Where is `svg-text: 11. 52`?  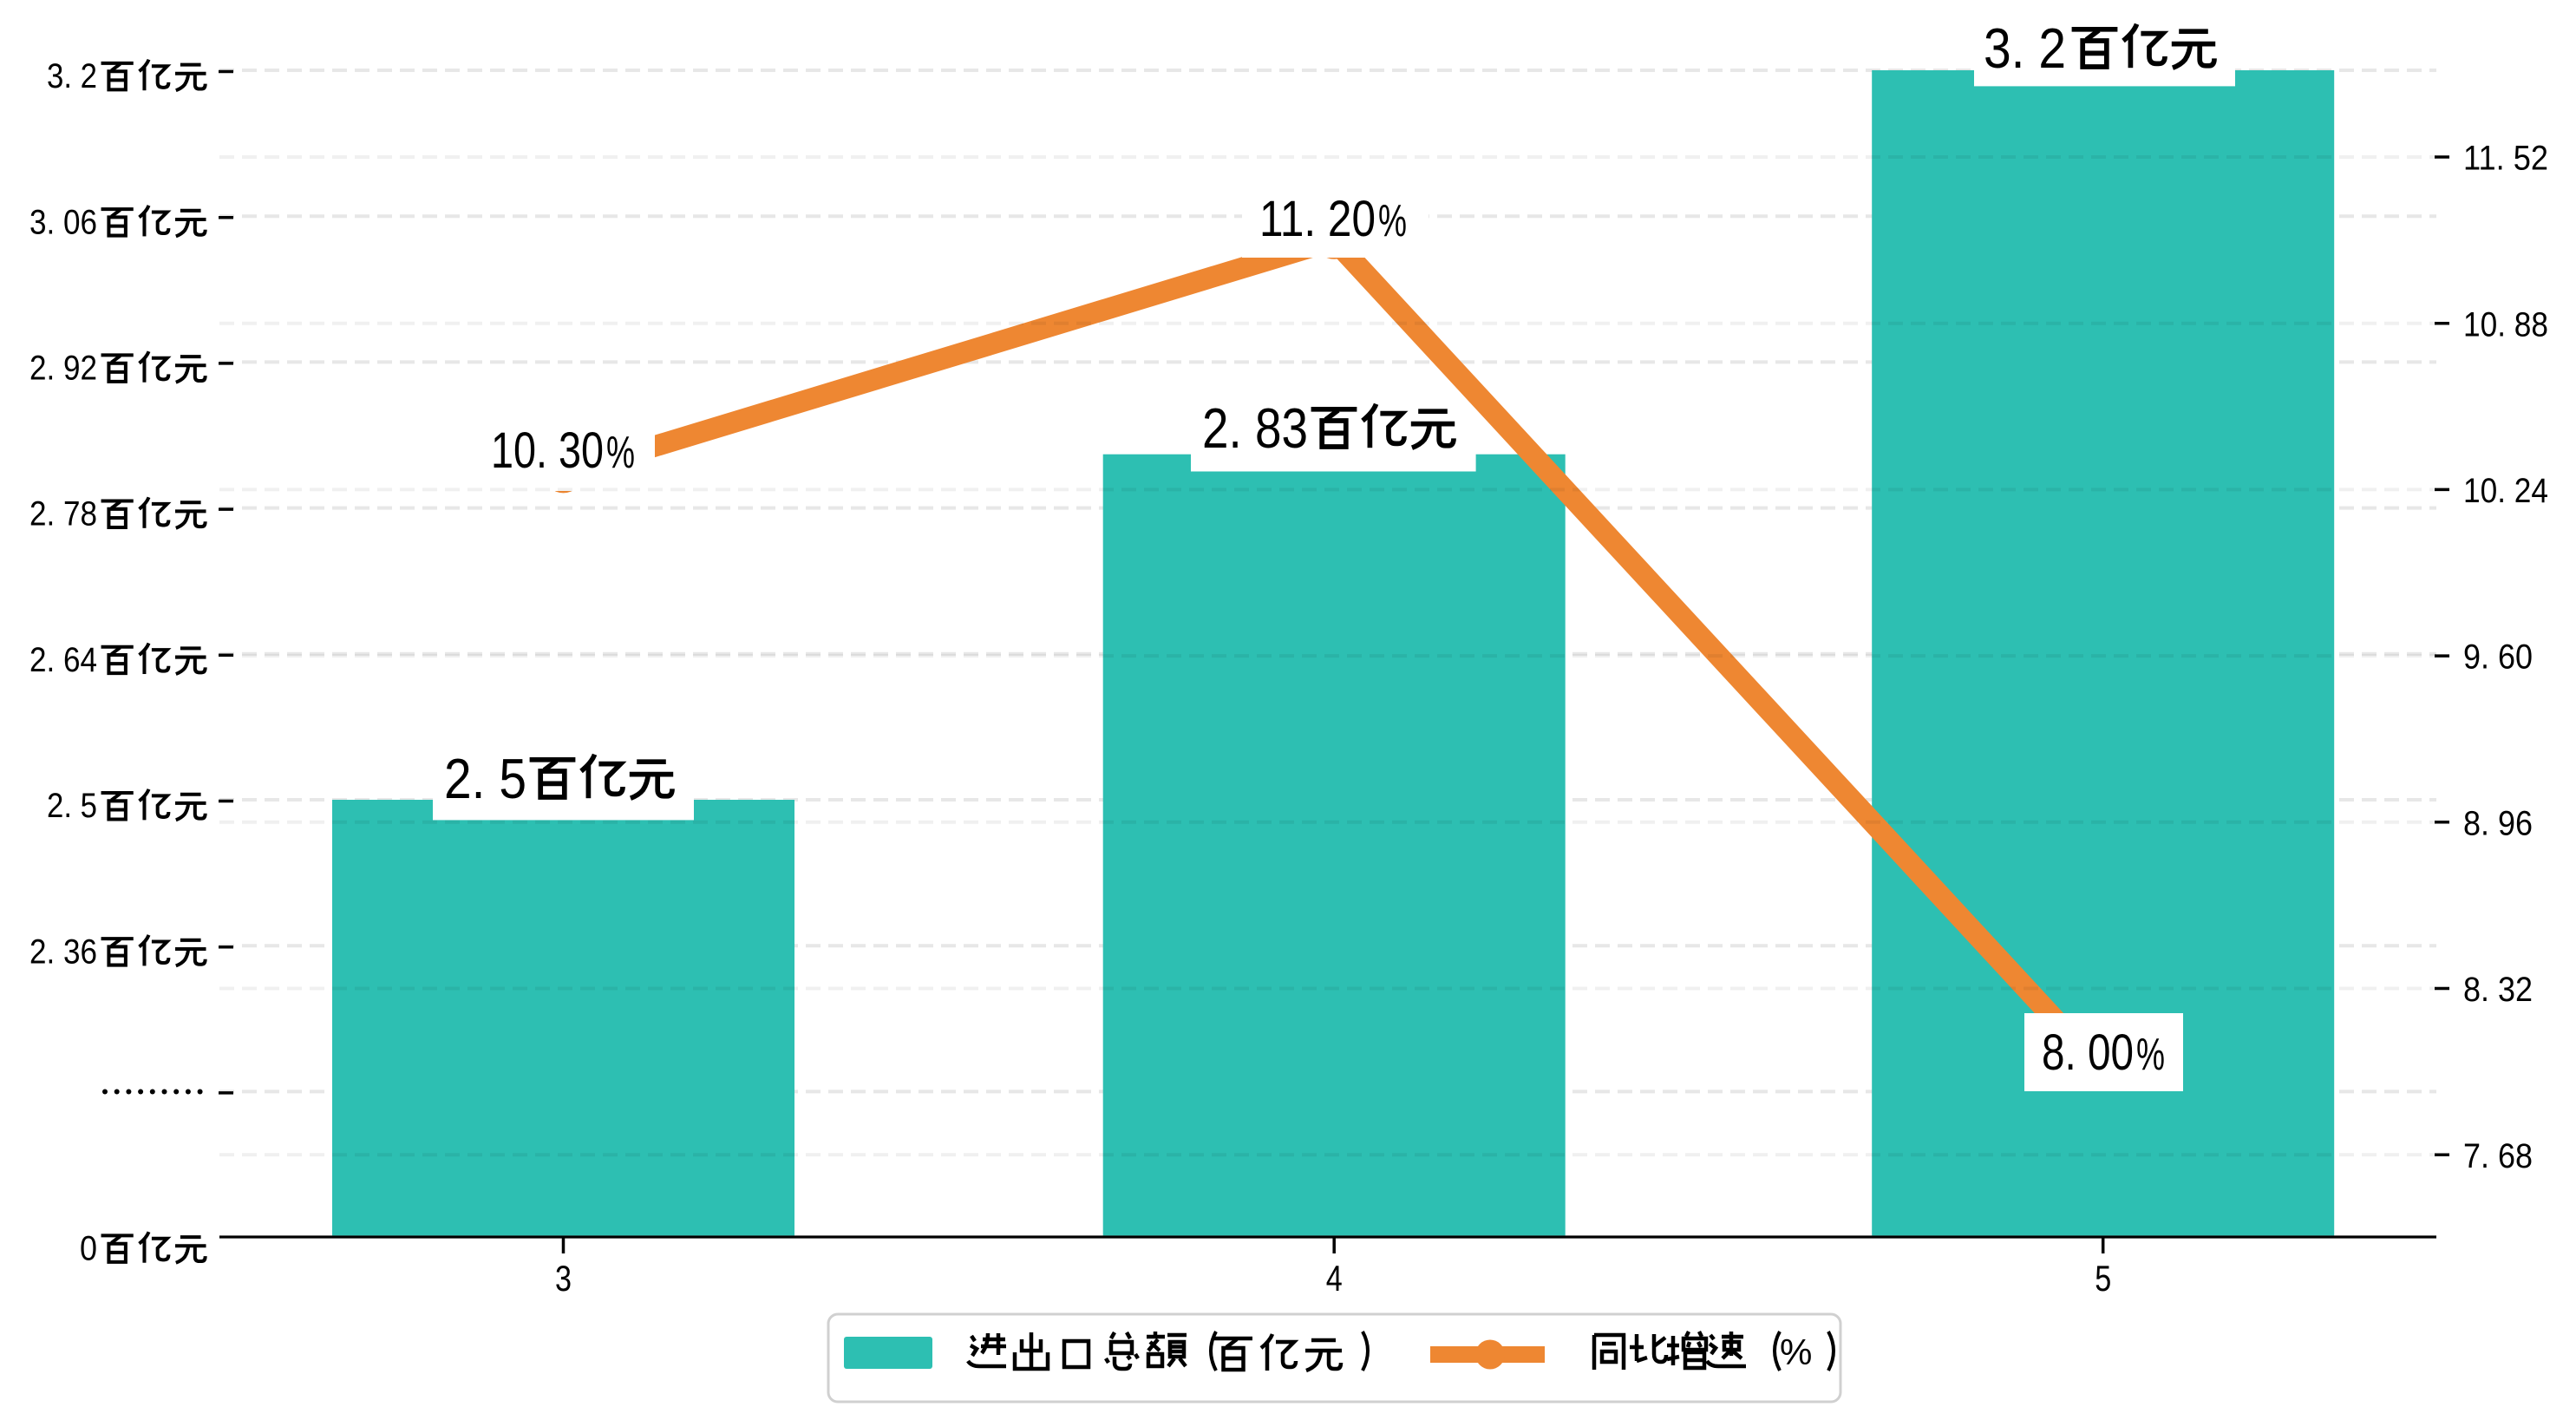 svg-text: 11. 52 is located at coordinates (2505, 159).